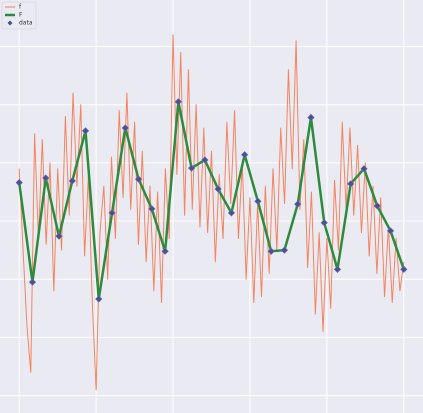 Image resolution: width=423 pixels, height=413 pixels. What do you see at coordinates (26, 23) in the screenshot?
I see `legend-label: data` at bounding box center [26, 23].